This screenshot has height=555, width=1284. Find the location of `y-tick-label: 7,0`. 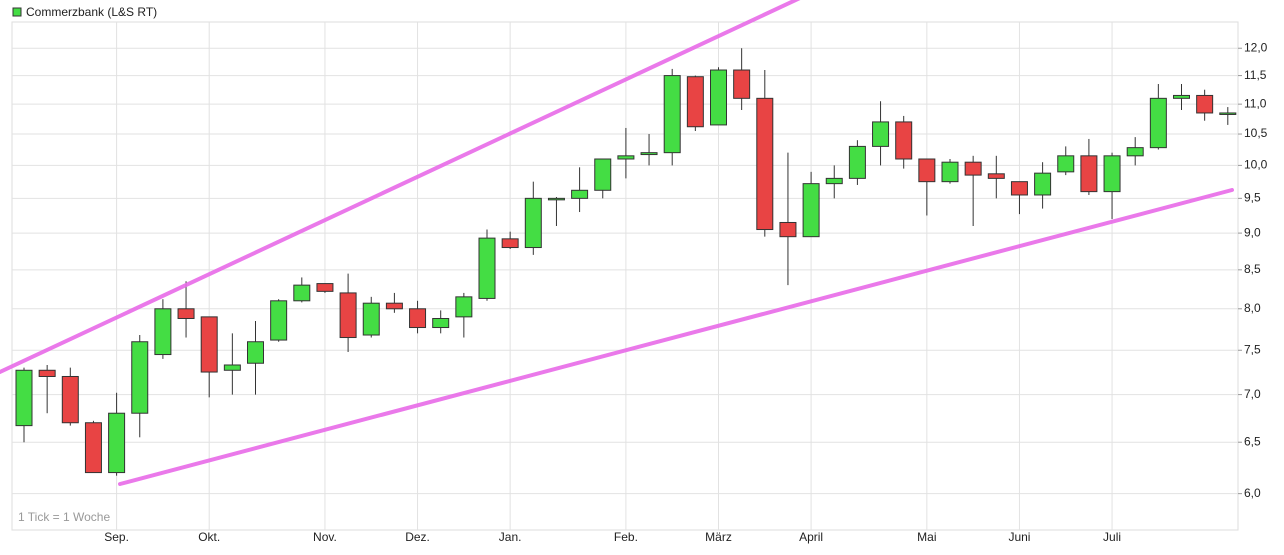

y-tick-label: 7,0 is located at coordinates (1252, 394).